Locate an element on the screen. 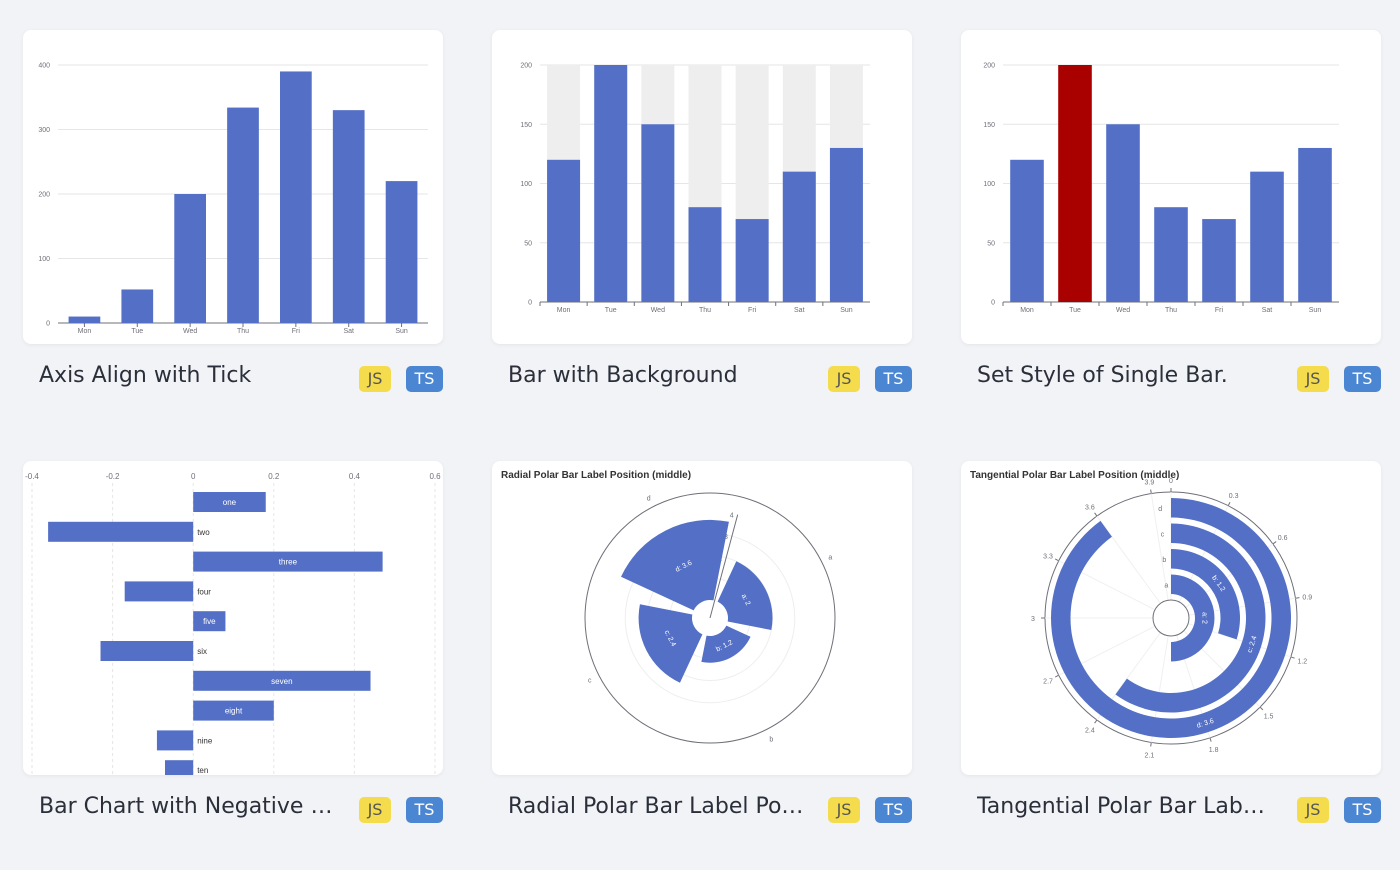  example-title: Set Style of Single Bar. is located at coordinates (1102, 375).